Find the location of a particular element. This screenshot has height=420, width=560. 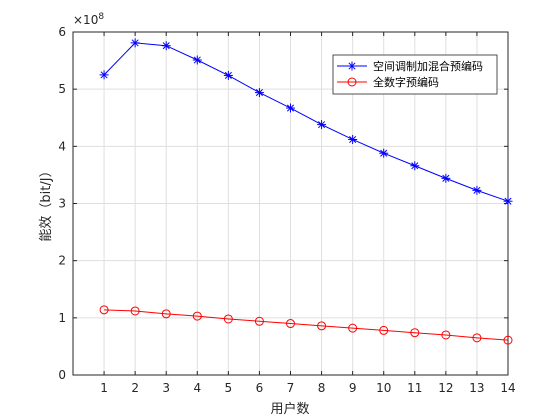

x-tick-label: 6 is located at coordinates (260, 388).